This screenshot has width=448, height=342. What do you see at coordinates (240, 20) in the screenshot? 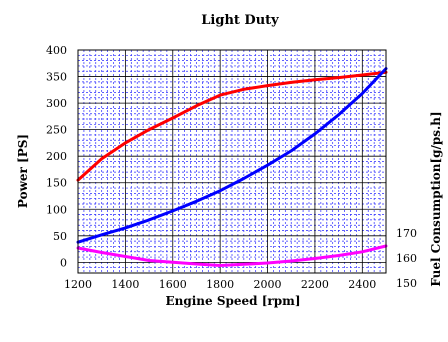
I see `chart-title: Light Duty` at bounding box center [240, 20].